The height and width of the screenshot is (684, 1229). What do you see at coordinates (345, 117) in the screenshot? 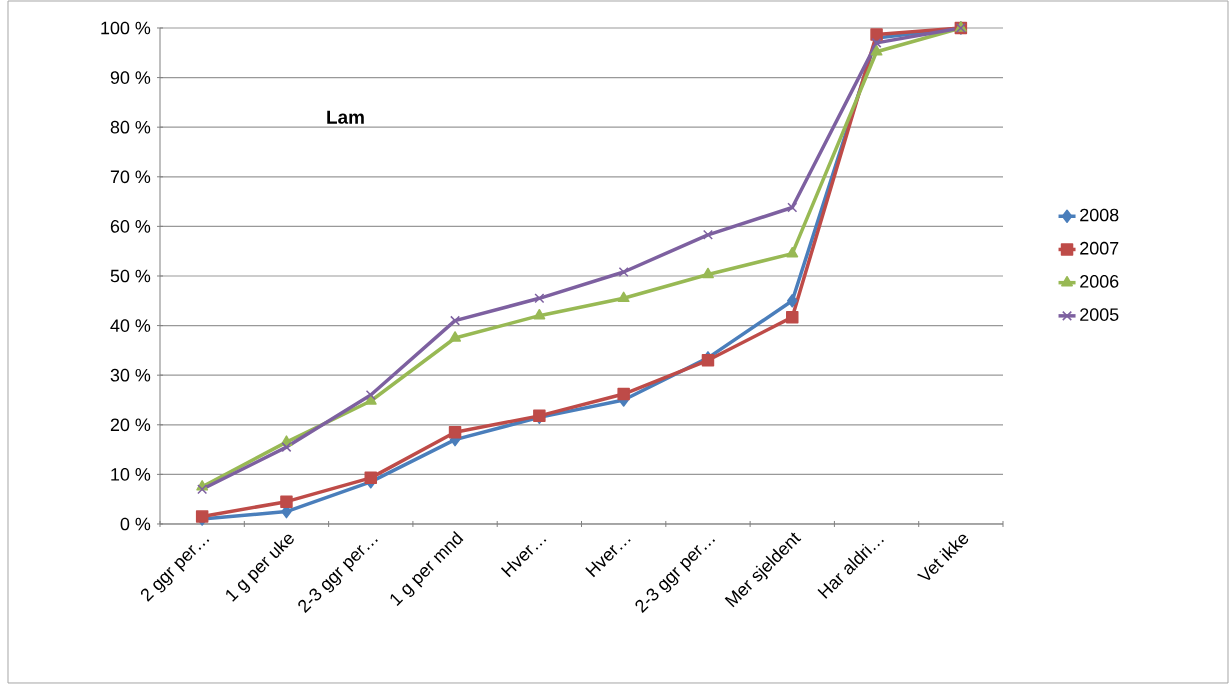
I see `text: Lam` at bounding box center [345, 117].